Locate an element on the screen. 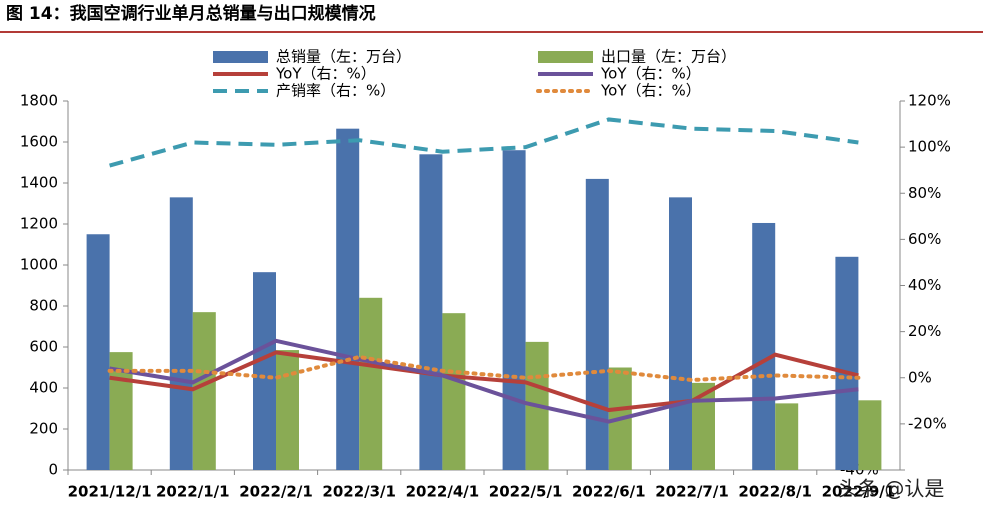  y-tick-label: 1200 is located at coordinates (39, 224).